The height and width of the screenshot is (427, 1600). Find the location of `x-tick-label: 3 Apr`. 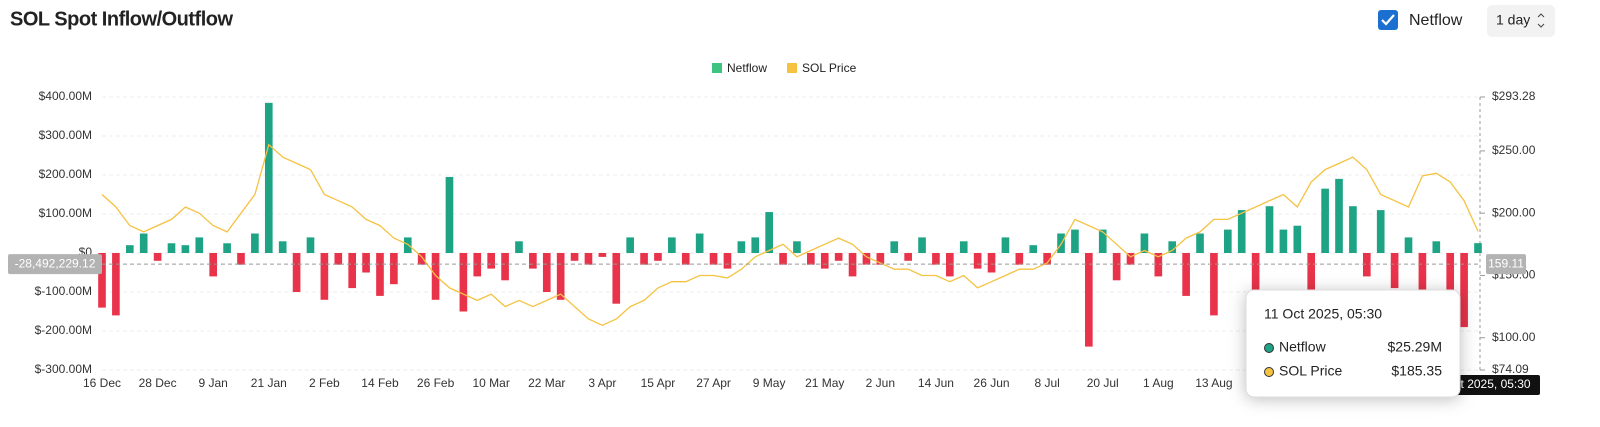

x-tick-label: 3 Apr is located at coordinates (602, 383).